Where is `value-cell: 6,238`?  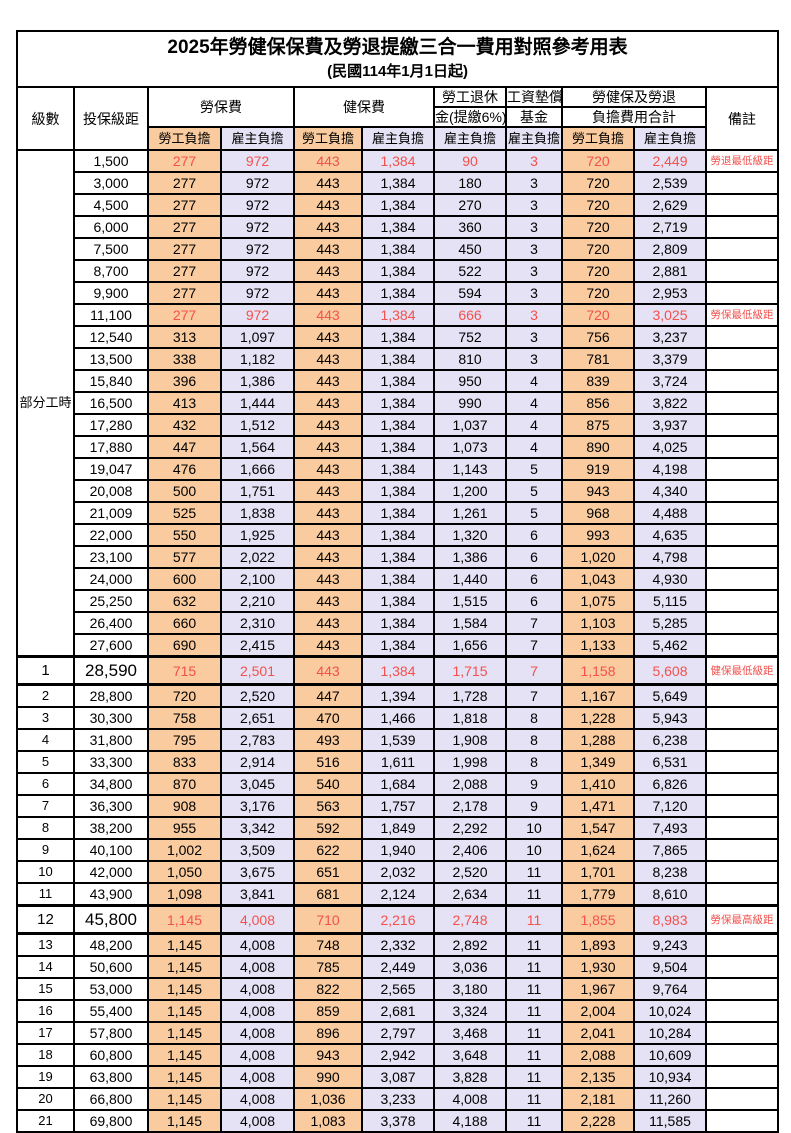
value-cell: 6,238 is located at coordinates (670, 740).